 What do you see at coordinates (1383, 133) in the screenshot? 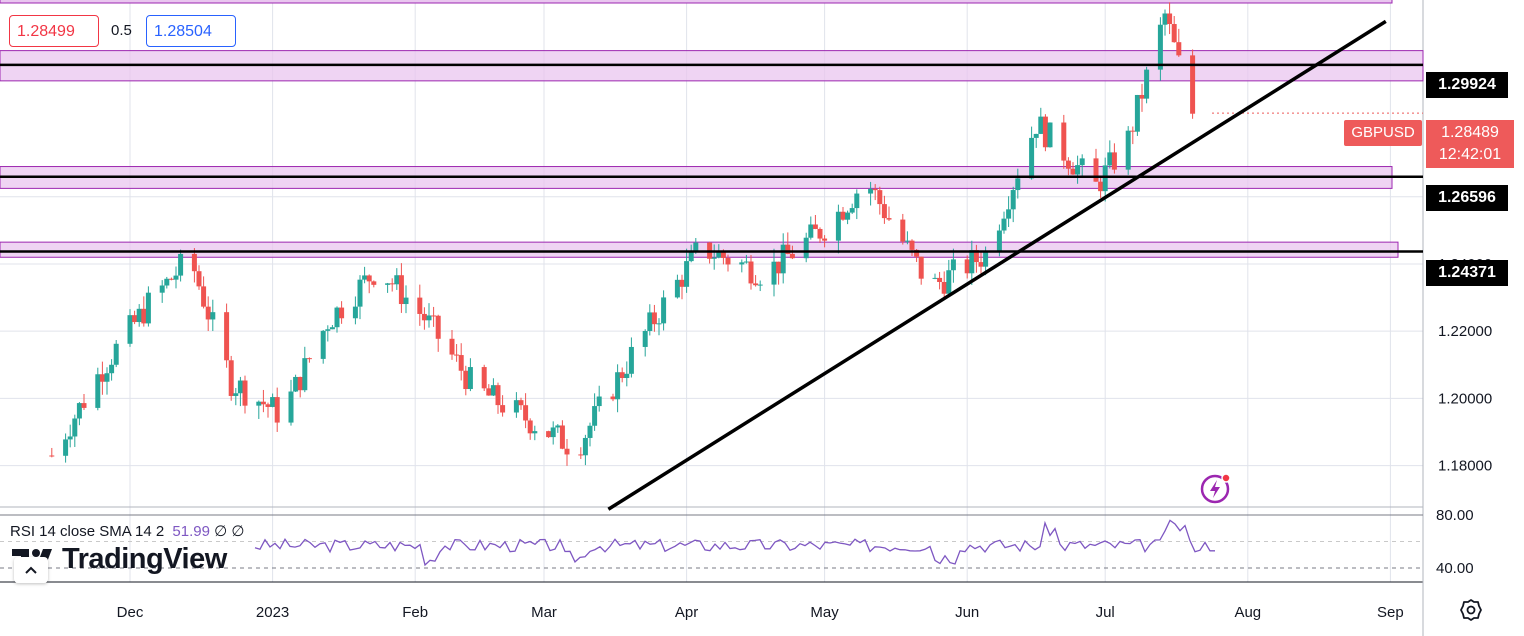
I see `symbol-tag: GBPUSD` at bounding box center [1383, 133].